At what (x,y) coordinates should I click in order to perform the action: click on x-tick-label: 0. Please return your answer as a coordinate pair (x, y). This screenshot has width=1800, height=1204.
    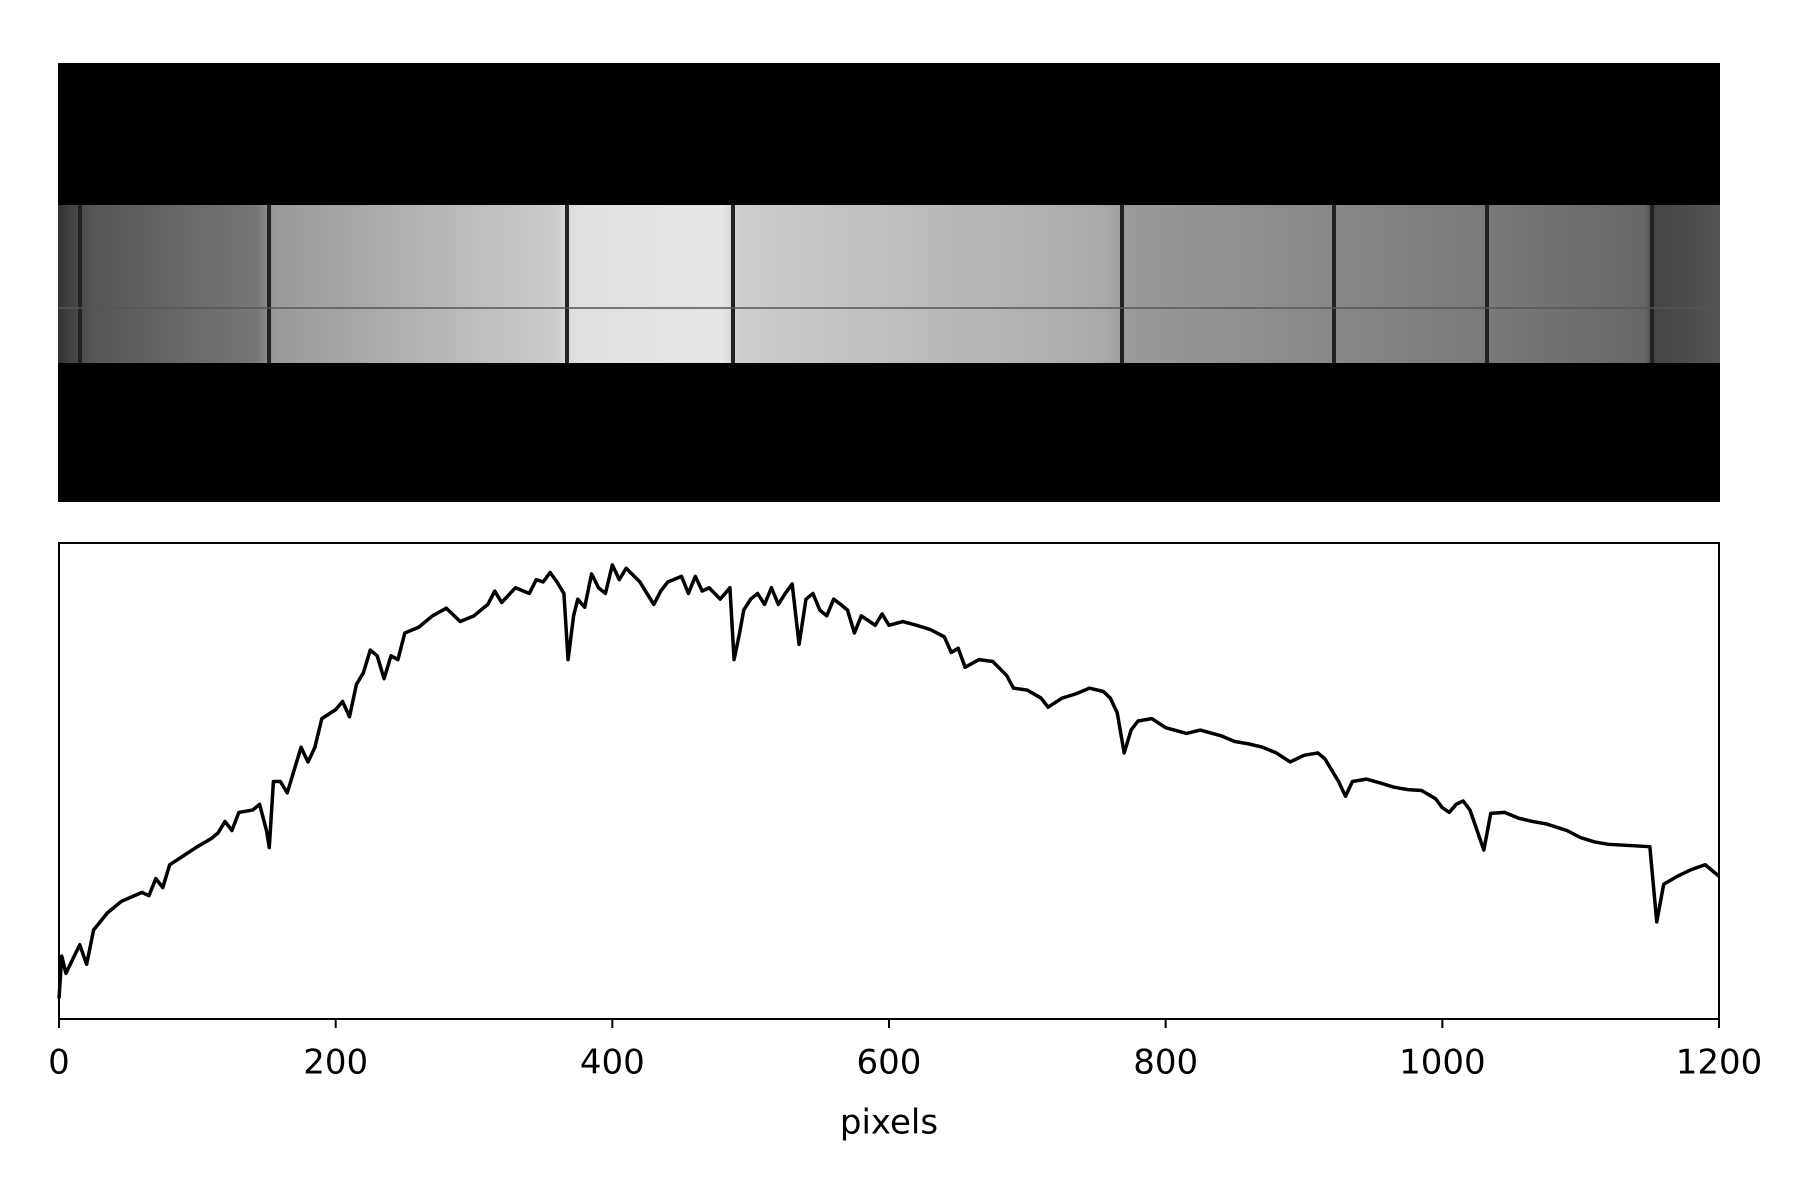
    Looking at the image, I should click on (59, 1063).